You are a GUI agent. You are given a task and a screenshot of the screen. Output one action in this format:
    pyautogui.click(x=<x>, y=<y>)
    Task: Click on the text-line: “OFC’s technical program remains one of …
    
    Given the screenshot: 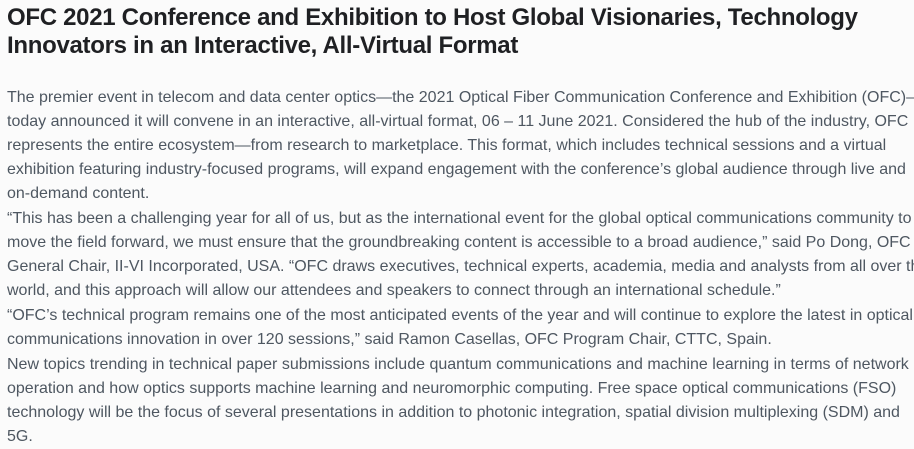 What is the action you would take?
    pyautogui.click(x=460, y=315)
    